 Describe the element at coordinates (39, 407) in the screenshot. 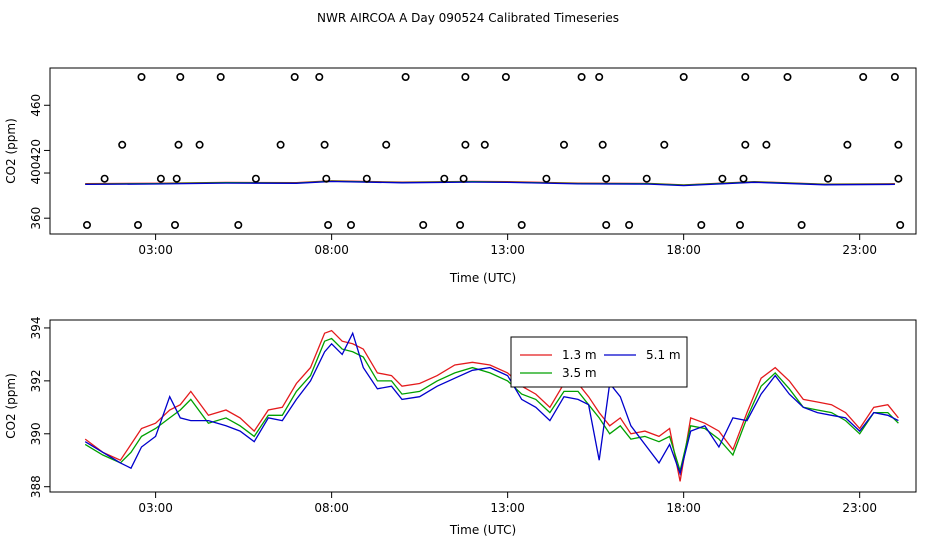

I see `y-axis: 388 390 392 394` at that location.